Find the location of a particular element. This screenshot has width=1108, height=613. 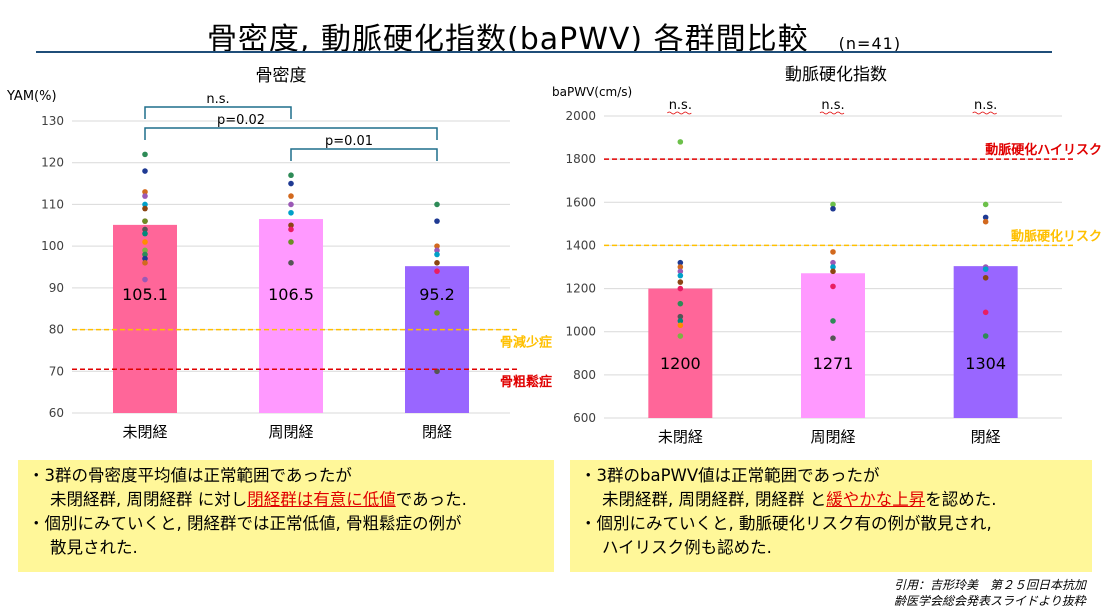

summary-line: ・3群のbaPWV値は正常範囲であったが is located at coordinates (730, 475).